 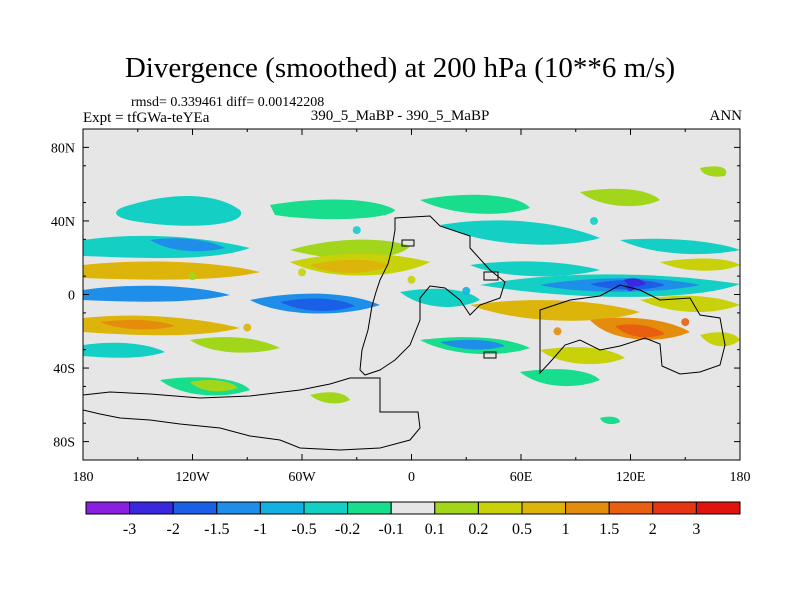 I want to click on y-tick-label: 0, so click(x=71, y=296).